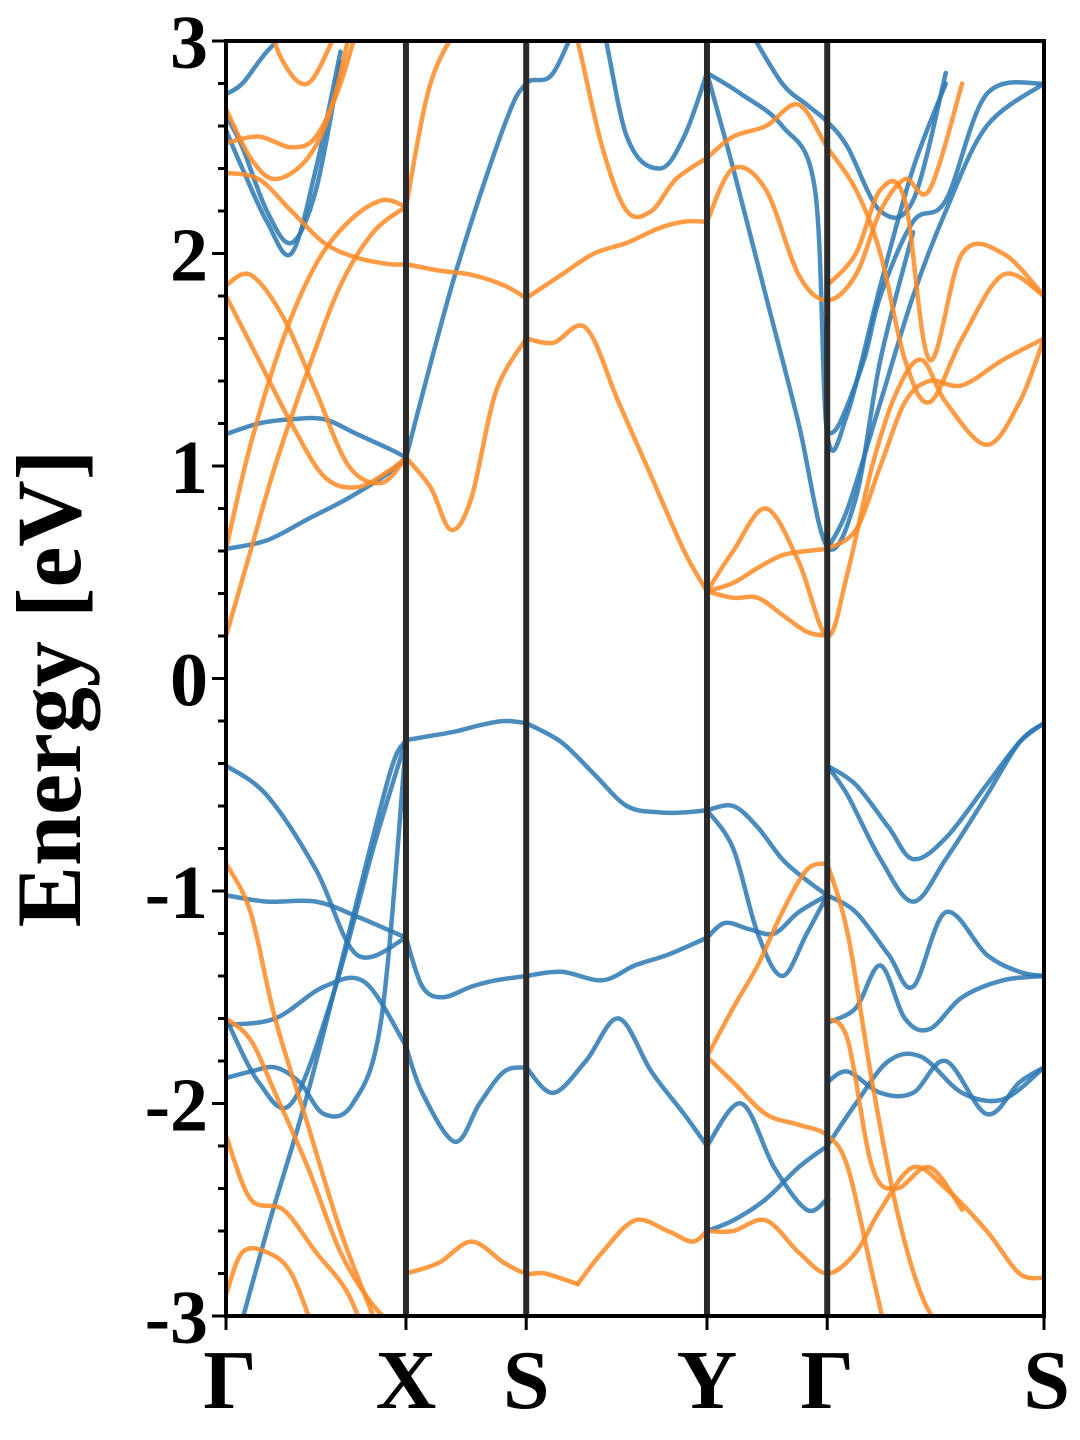 The height and width of the screenshot is (1440, 1080). What do you see at coordinates (50, 689) in the screenshot?
I see `y-axis-label: Energy [eV]` at bounding box center [50, 689].